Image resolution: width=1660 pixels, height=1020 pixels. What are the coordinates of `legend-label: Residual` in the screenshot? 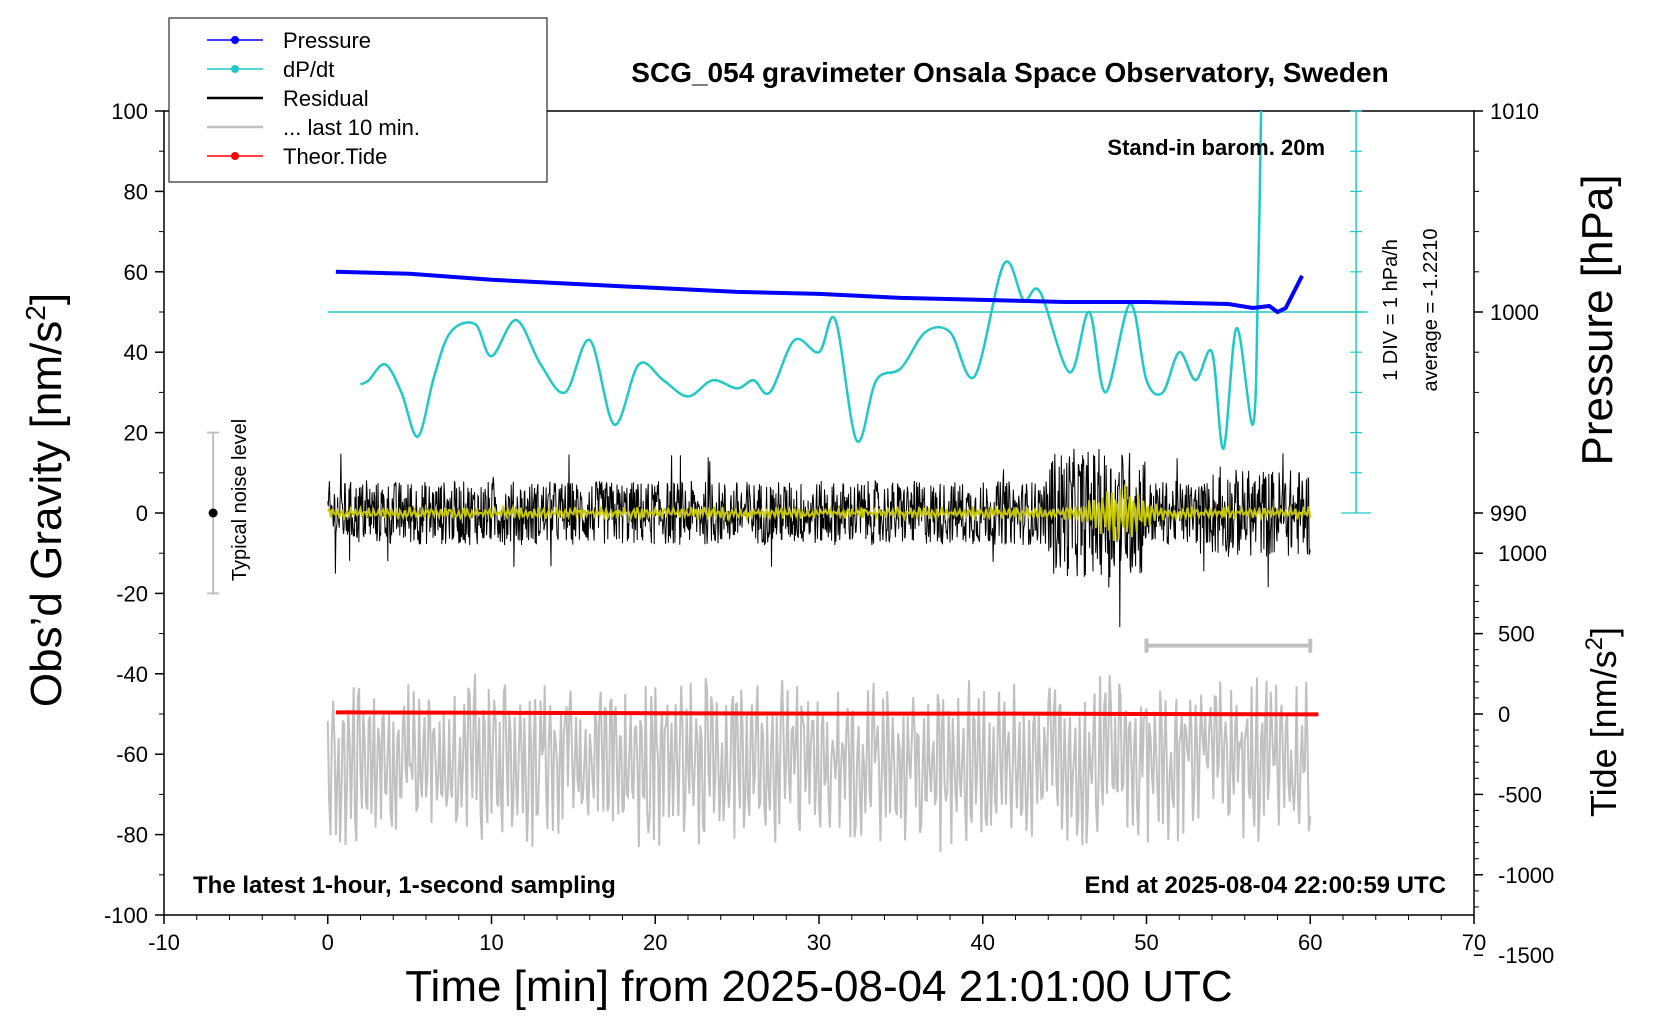 It's located at (326, 98).